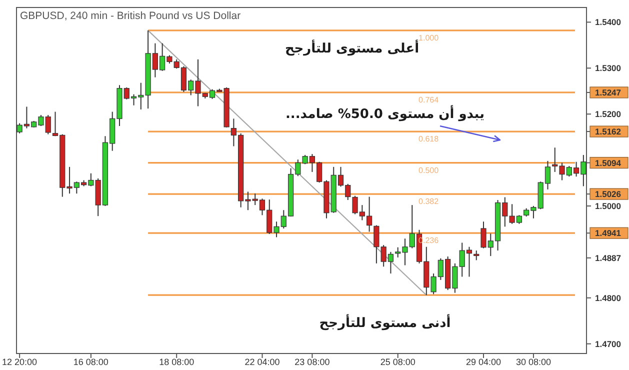 This screenshot has width=629, height=370. Describe the element at coordinates (429, 37) in the screenshot. I see `annotation: 1.000` at that location.